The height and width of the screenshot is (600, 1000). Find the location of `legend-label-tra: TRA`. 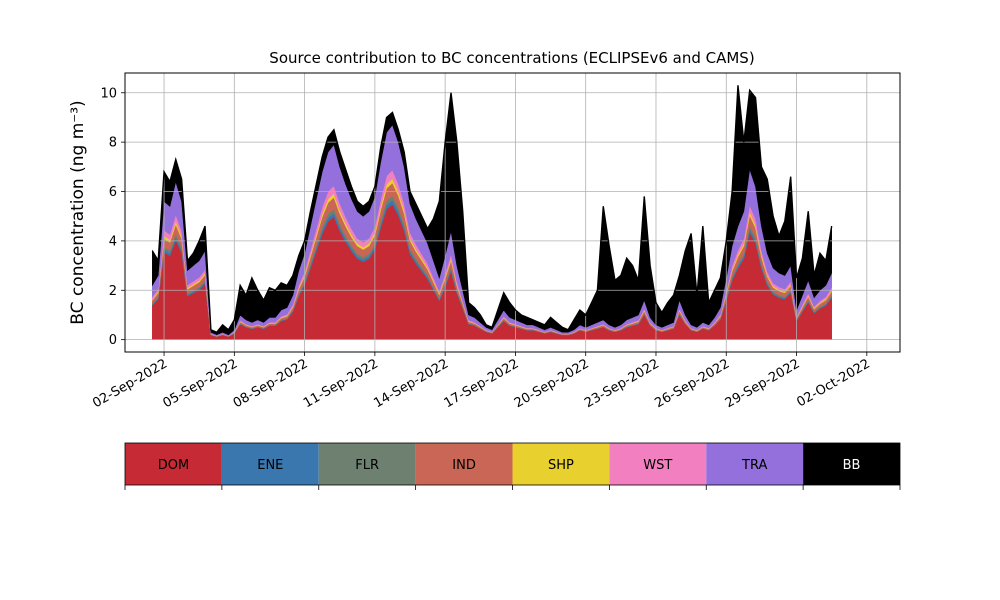

legend-label-tra: TRA is located at coordinates (754, 465).